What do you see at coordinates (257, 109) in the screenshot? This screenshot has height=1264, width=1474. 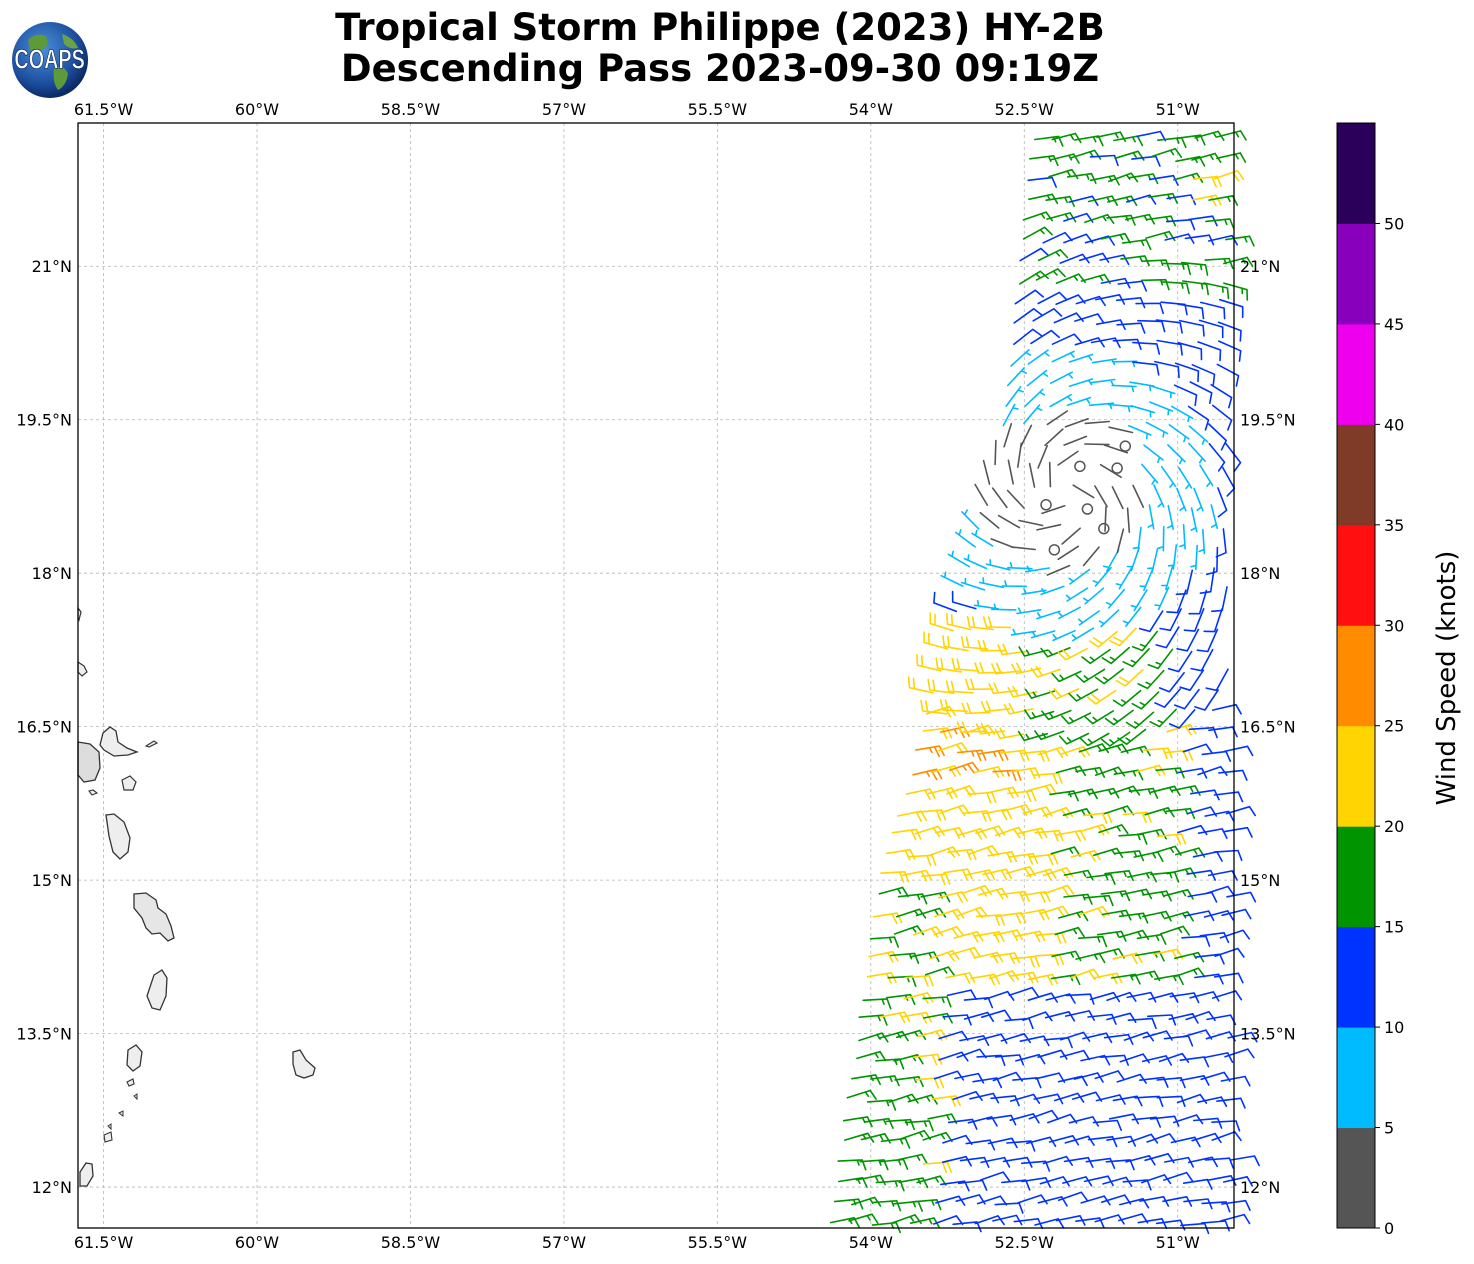 I see `lon-tick-label-top: 60°W` at bounding box center [257, 109].